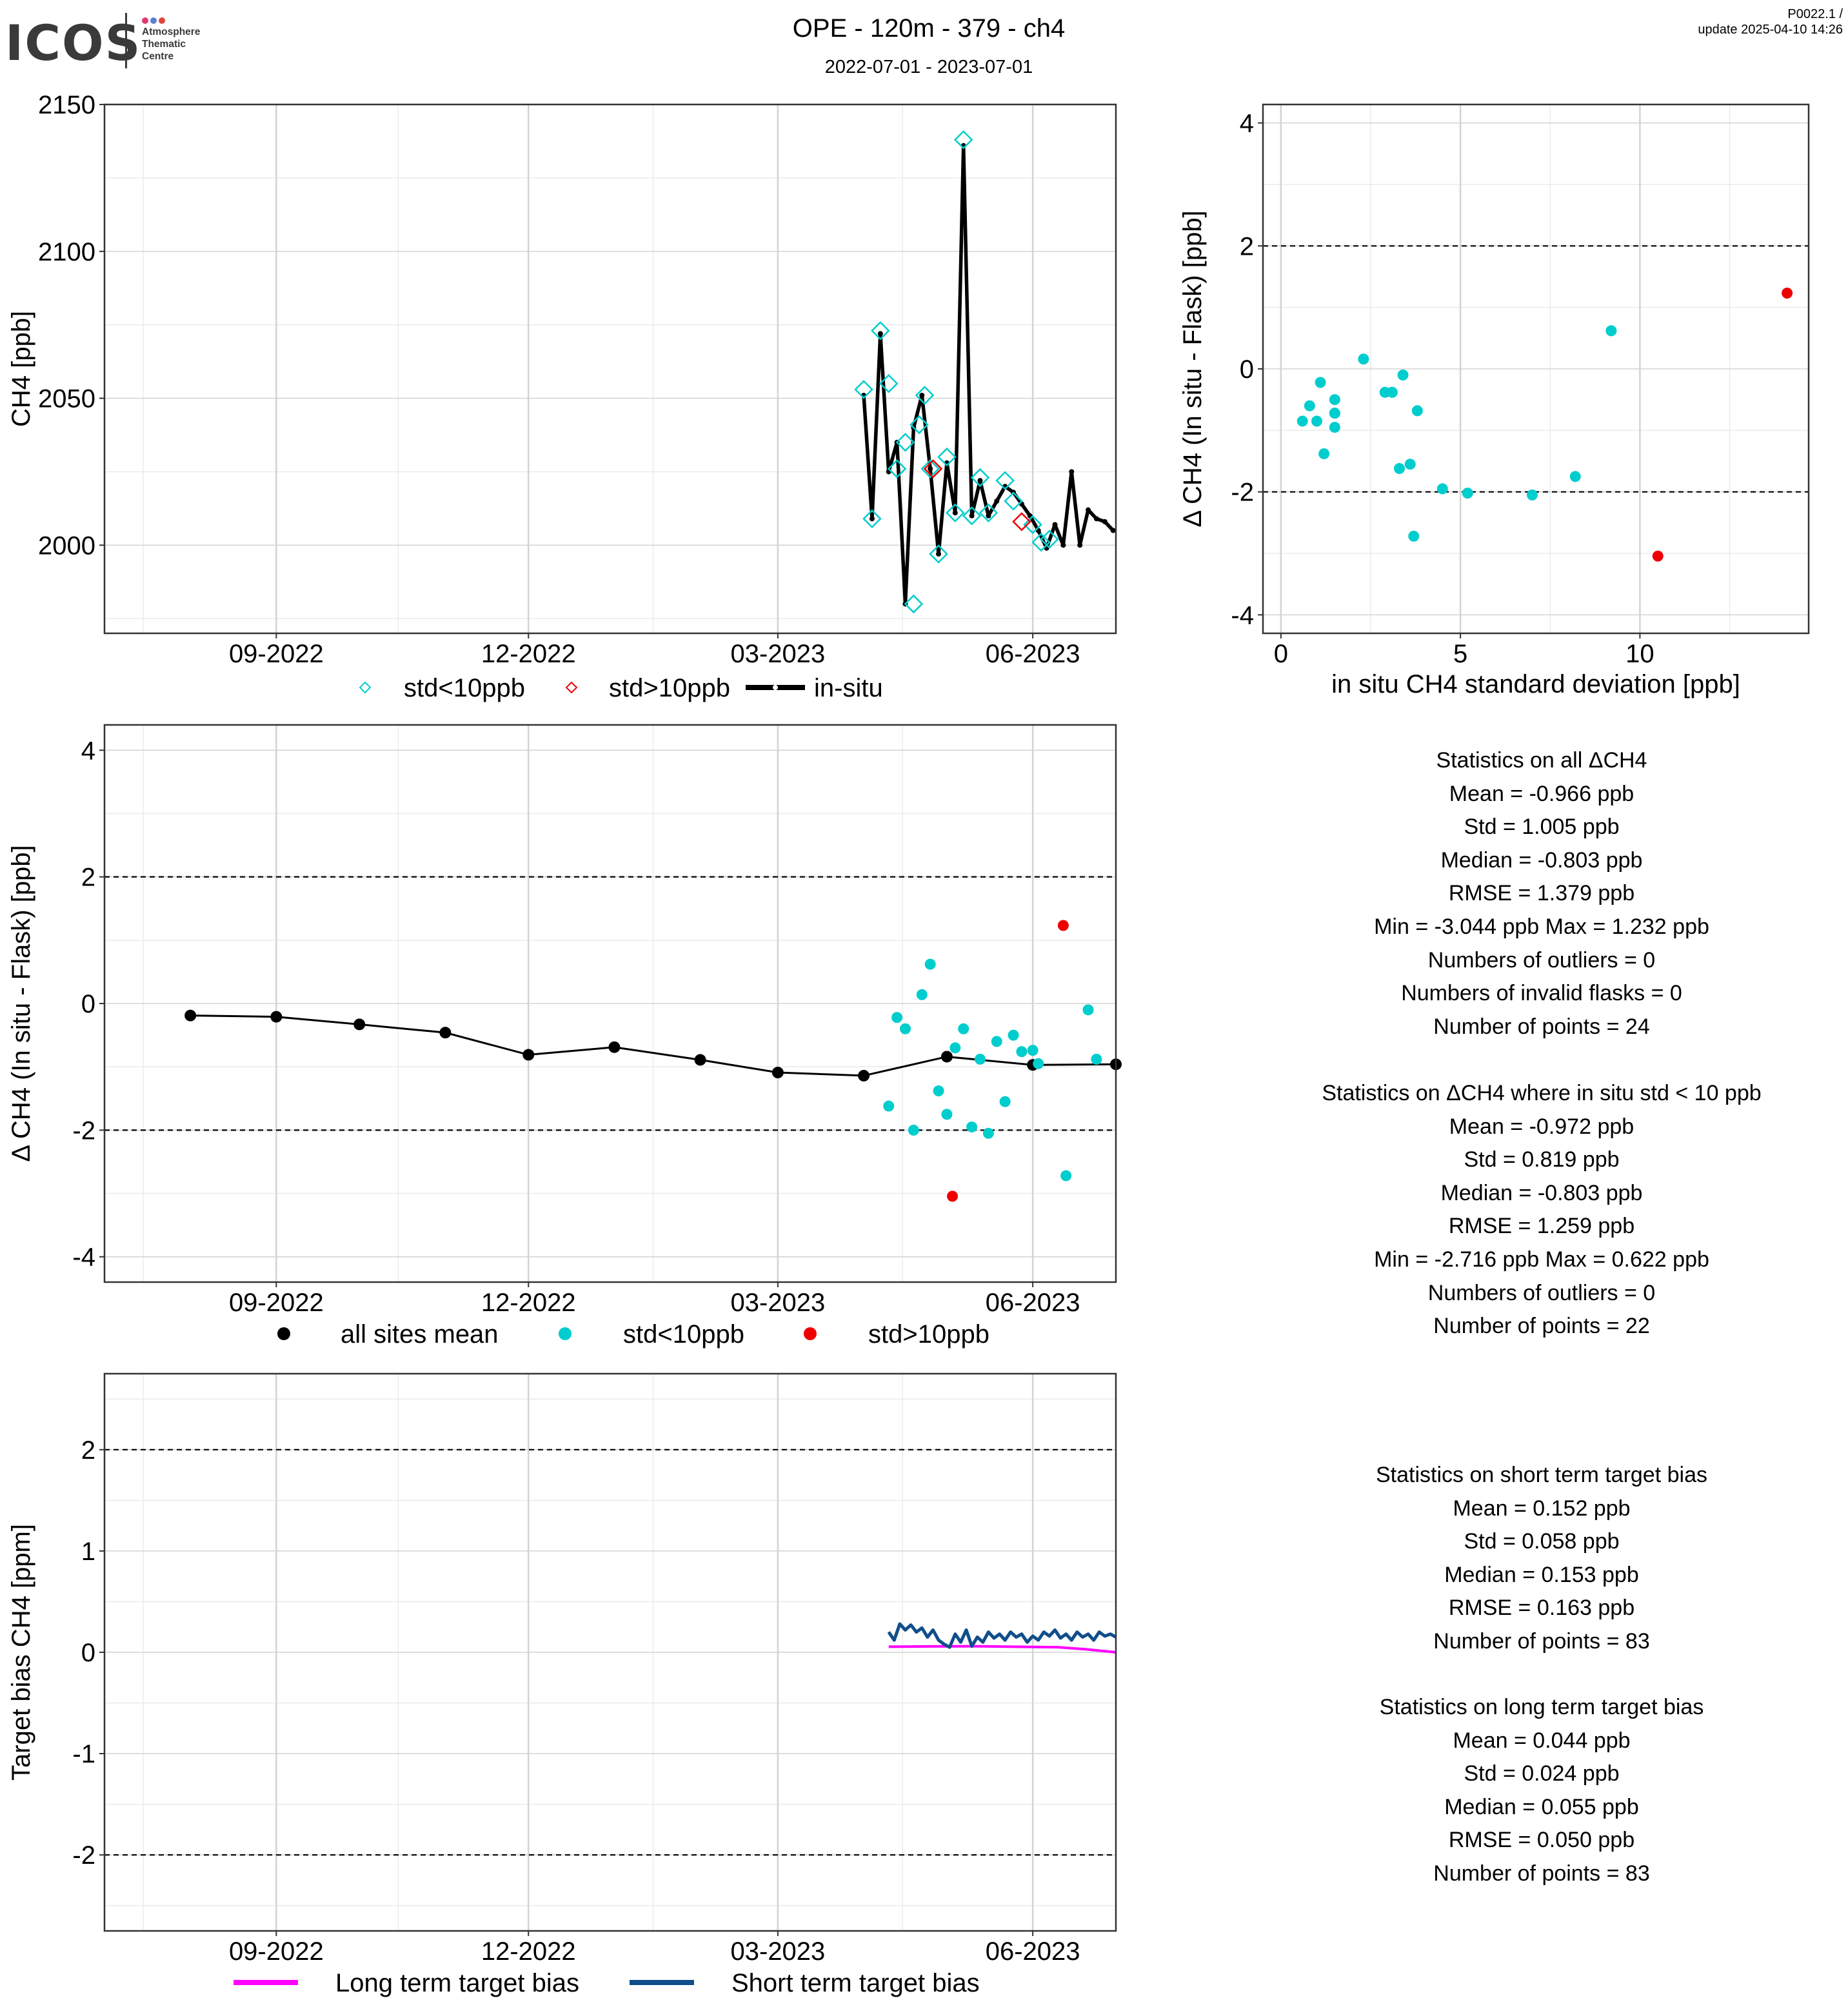  I want to click on logo-separator, so click(126, 40).